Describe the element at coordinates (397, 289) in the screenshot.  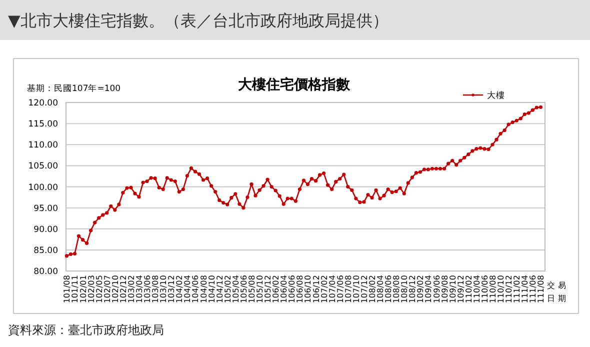
I see `x-tick-label: 108/08` at that location.